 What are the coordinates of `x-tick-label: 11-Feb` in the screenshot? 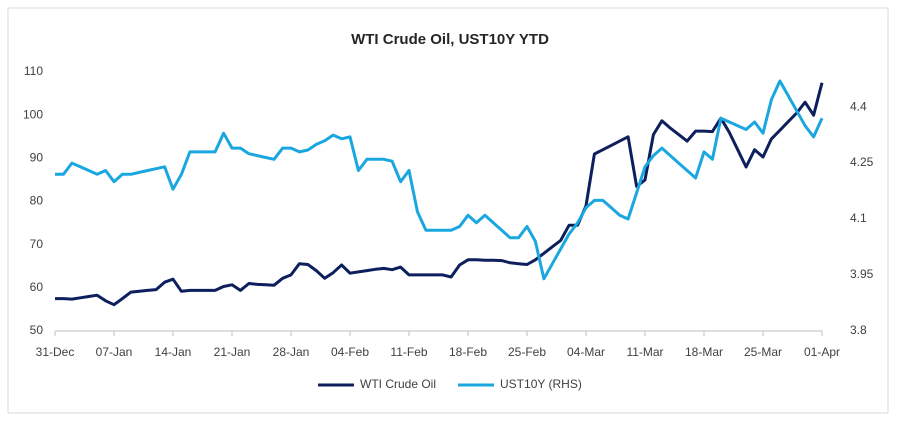 It's located at (408, 352).